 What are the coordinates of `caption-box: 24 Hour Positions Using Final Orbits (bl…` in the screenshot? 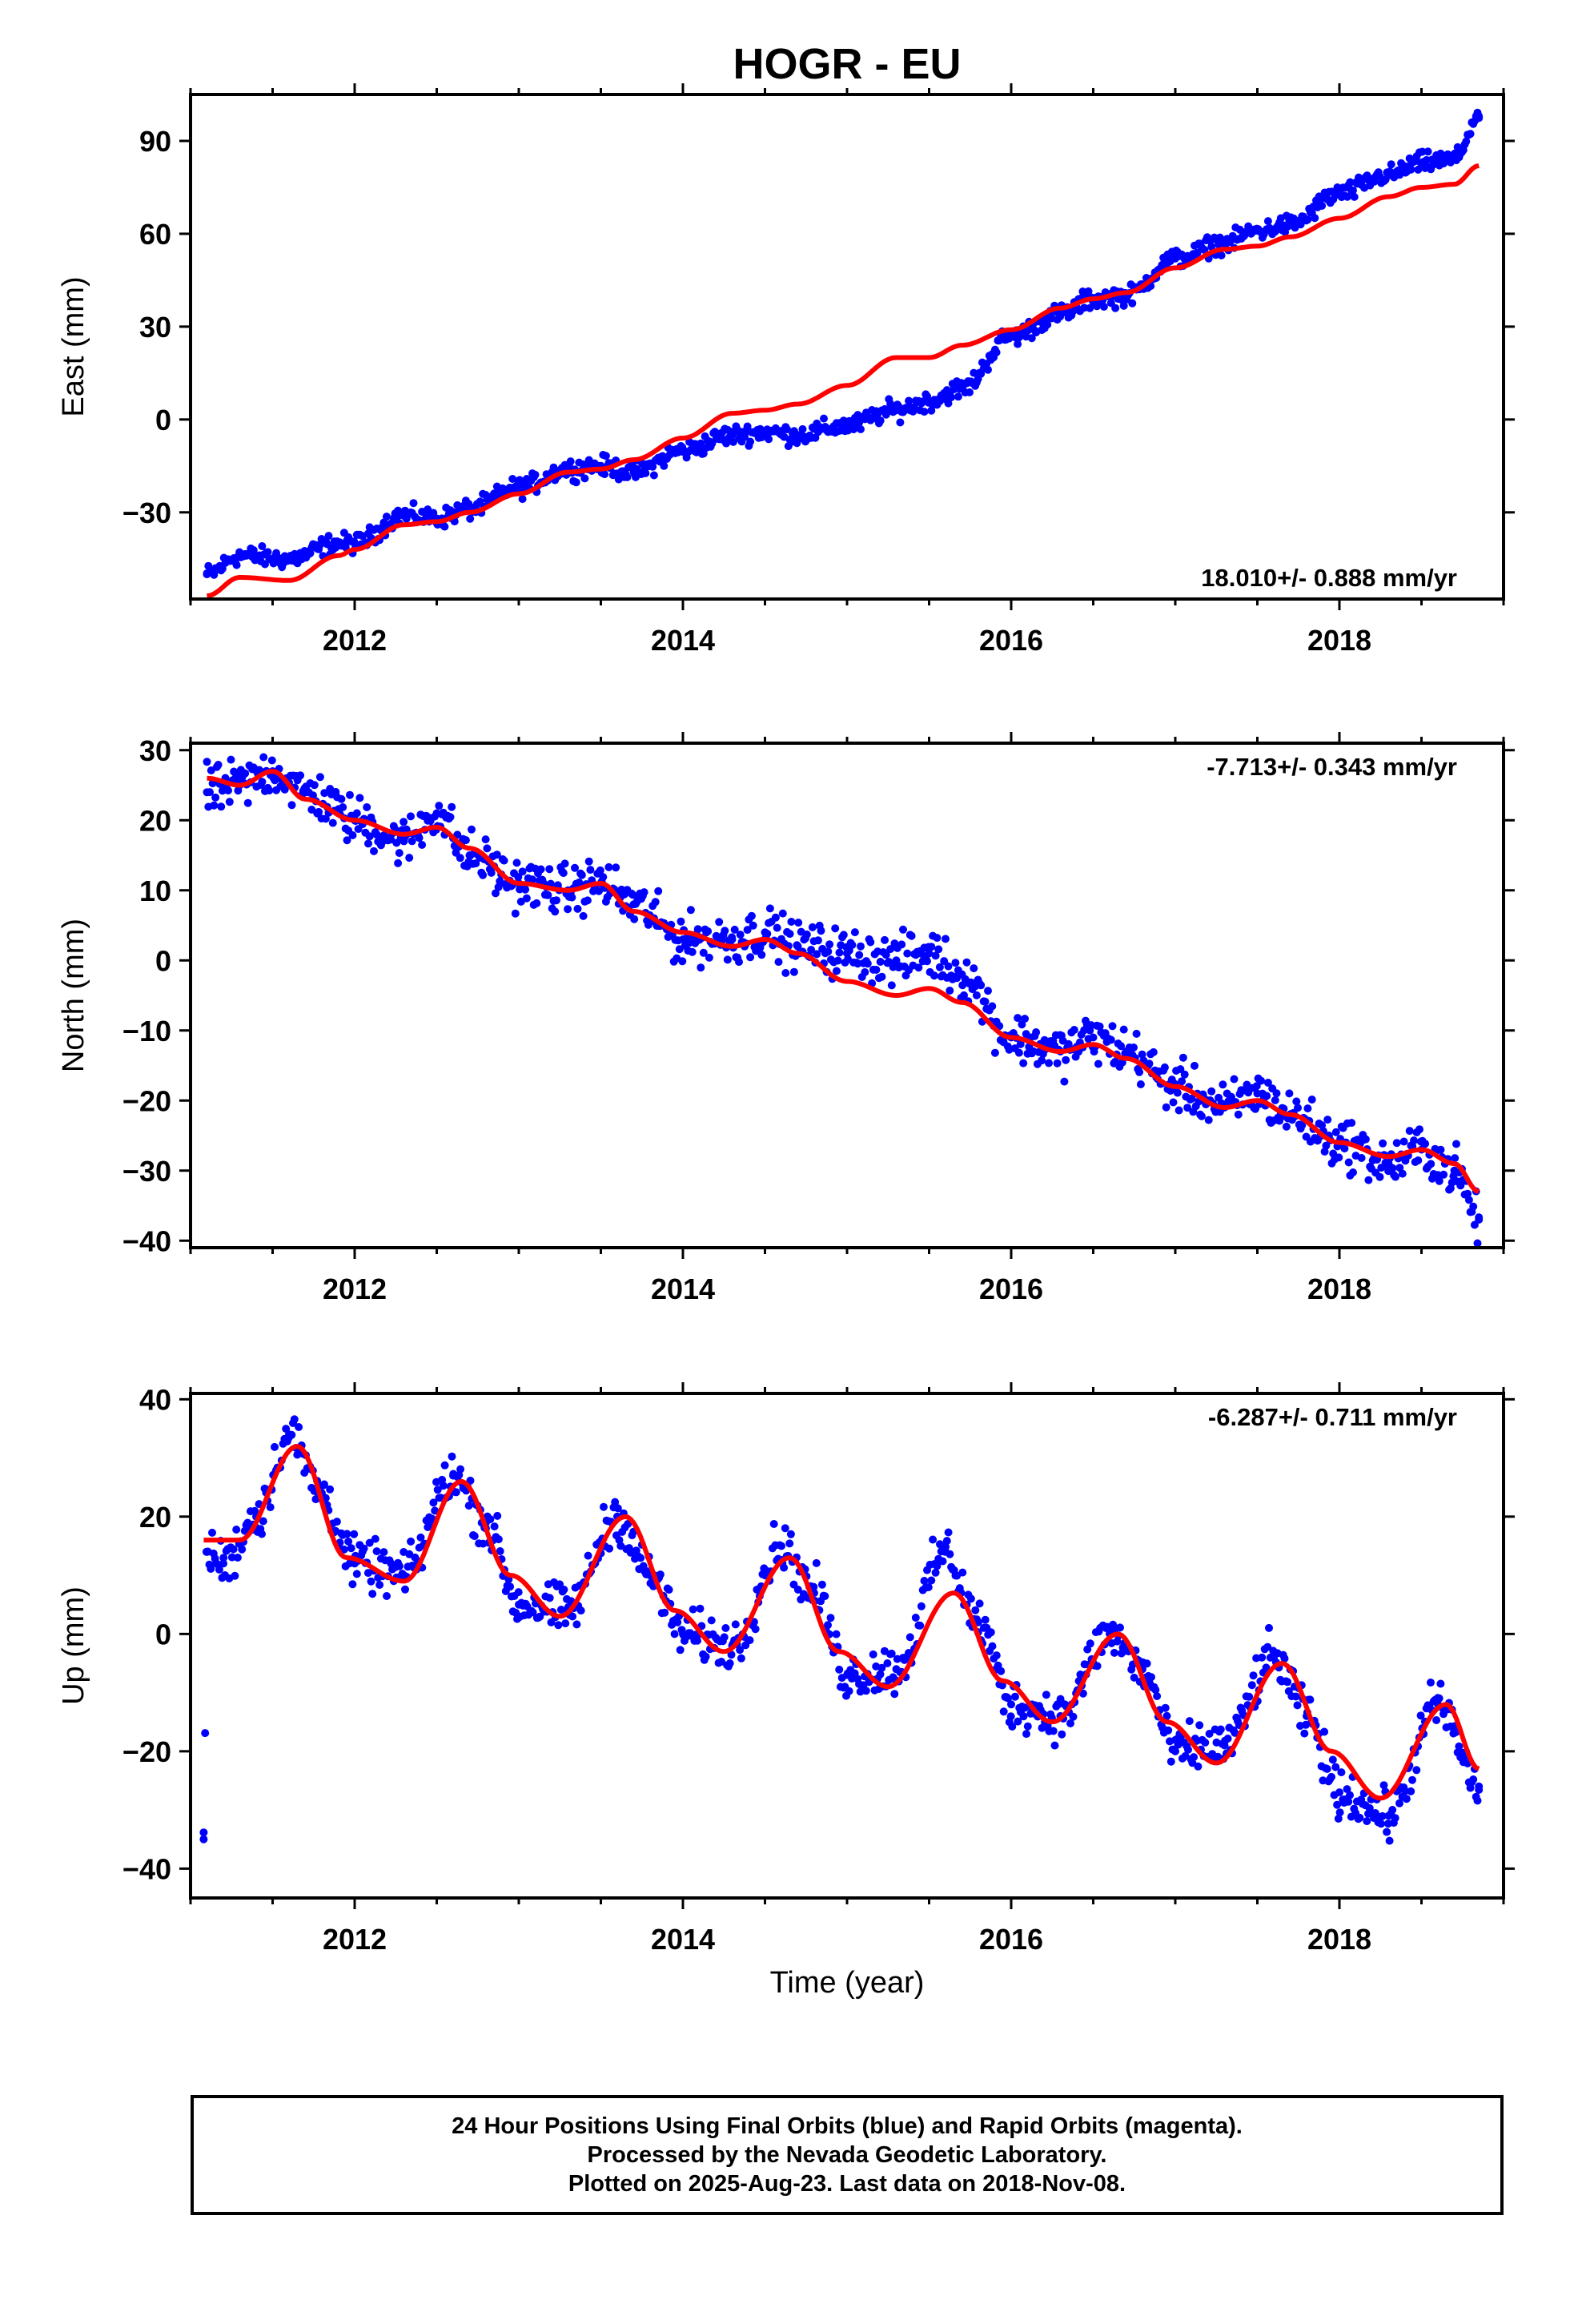 It's located at (847, 2155).